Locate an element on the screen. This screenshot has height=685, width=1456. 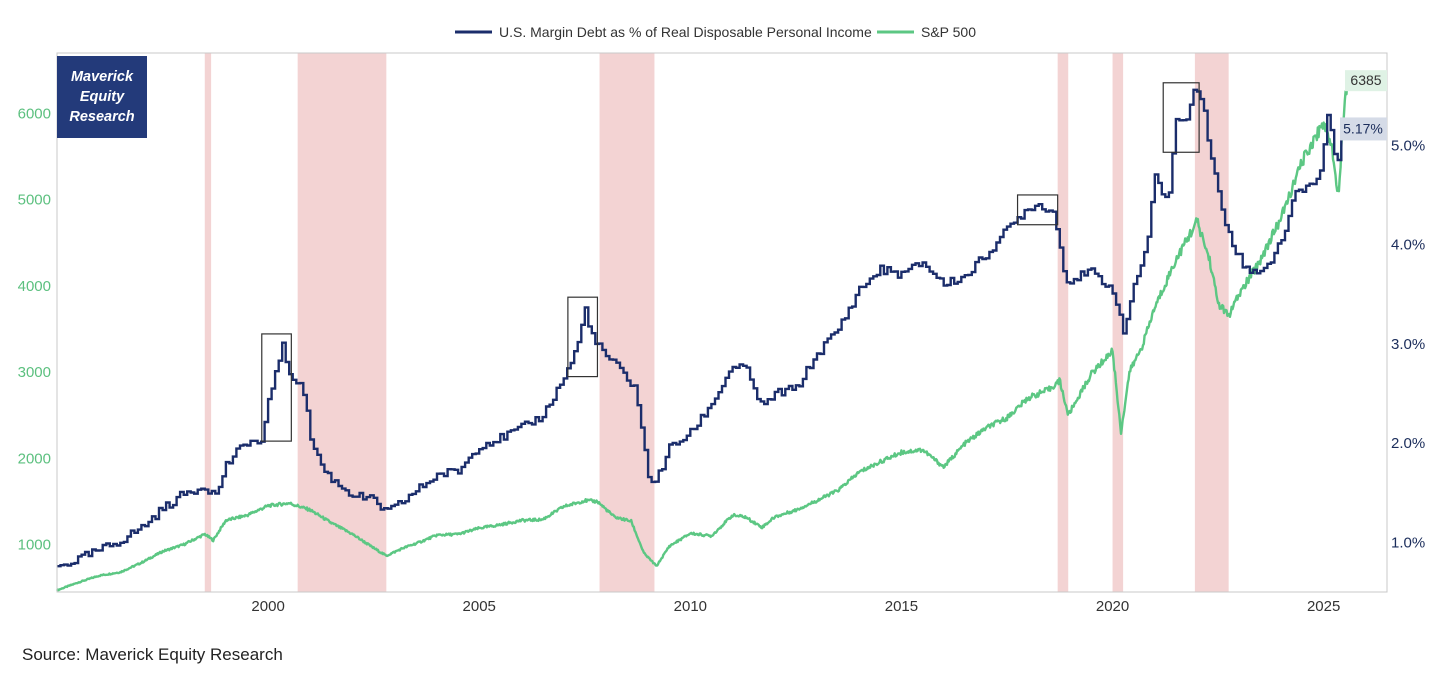
x-tick-label-1: 2005 is located at coordinates (479, 606).